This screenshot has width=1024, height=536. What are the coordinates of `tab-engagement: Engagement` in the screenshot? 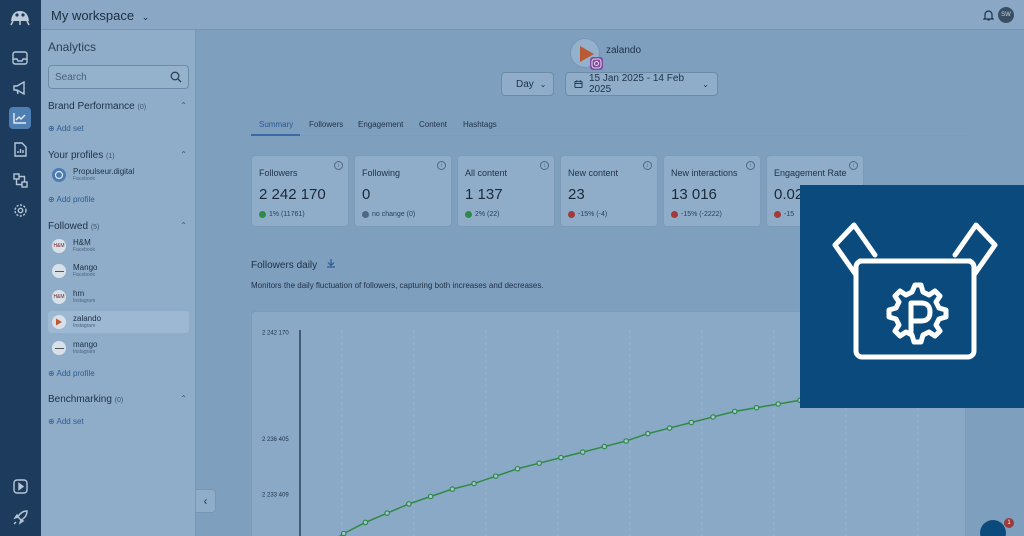 It's located at (381, 124).